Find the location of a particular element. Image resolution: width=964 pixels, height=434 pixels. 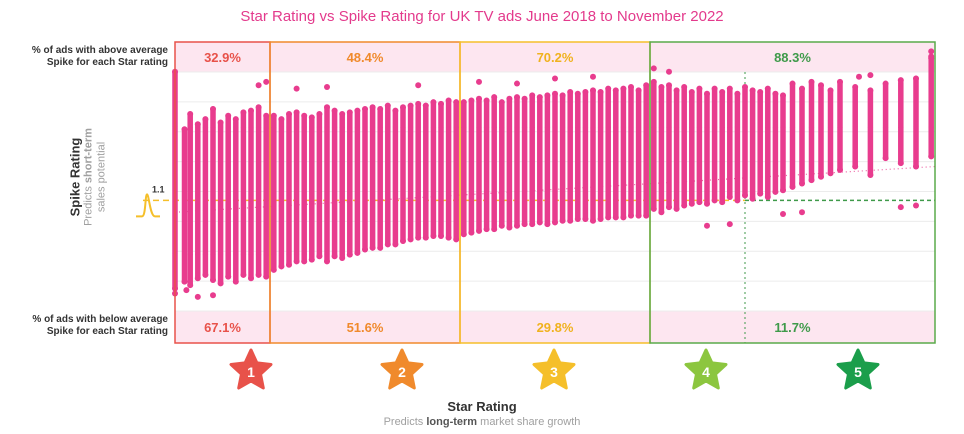

x-axis-label: Star Rating is located at coordinates (482, 406).